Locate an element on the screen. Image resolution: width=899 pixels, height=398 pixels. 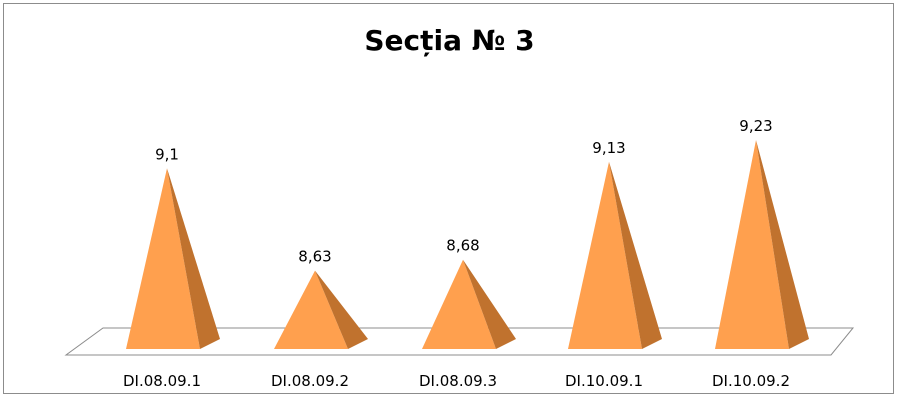
bar-DI.08.09.3 is located at coordinates (469, 304).